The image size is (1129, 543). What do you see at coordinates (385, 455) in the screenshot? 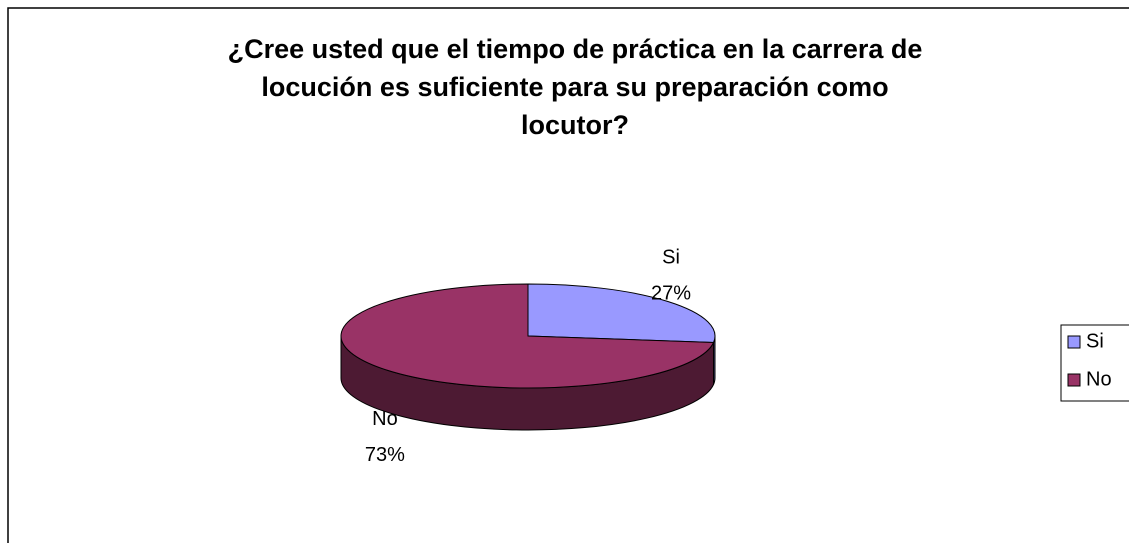
I see `data-label-value: 73%` at bounding box center [385, 455].